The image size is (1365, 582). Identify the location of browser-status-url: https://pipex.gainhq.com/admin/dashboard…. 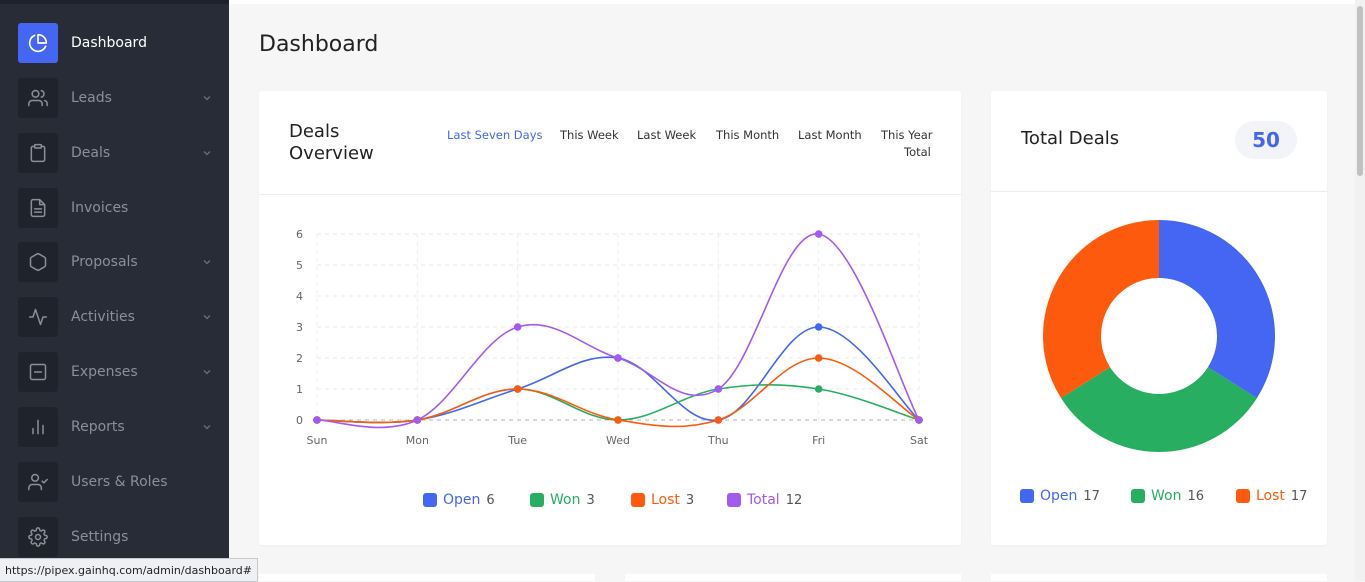
(129, 570).